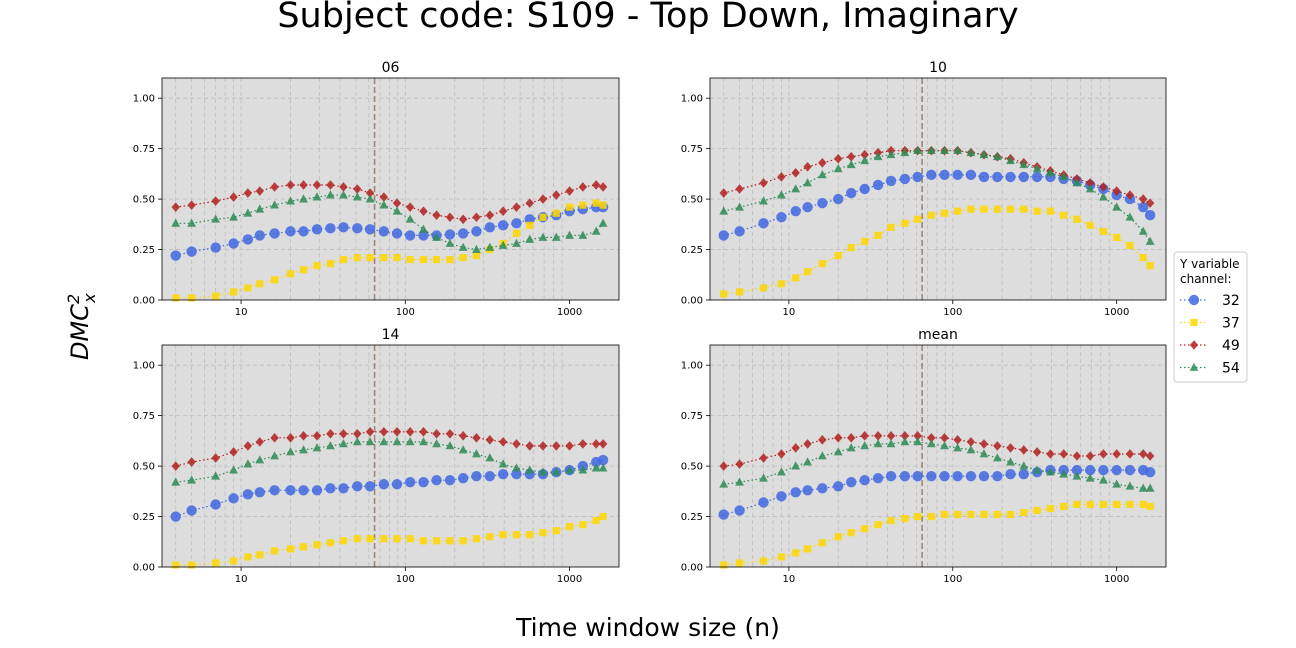  Describe the element at coordinates (390, 456) in the screenshot. I see `gridlines` at that location.